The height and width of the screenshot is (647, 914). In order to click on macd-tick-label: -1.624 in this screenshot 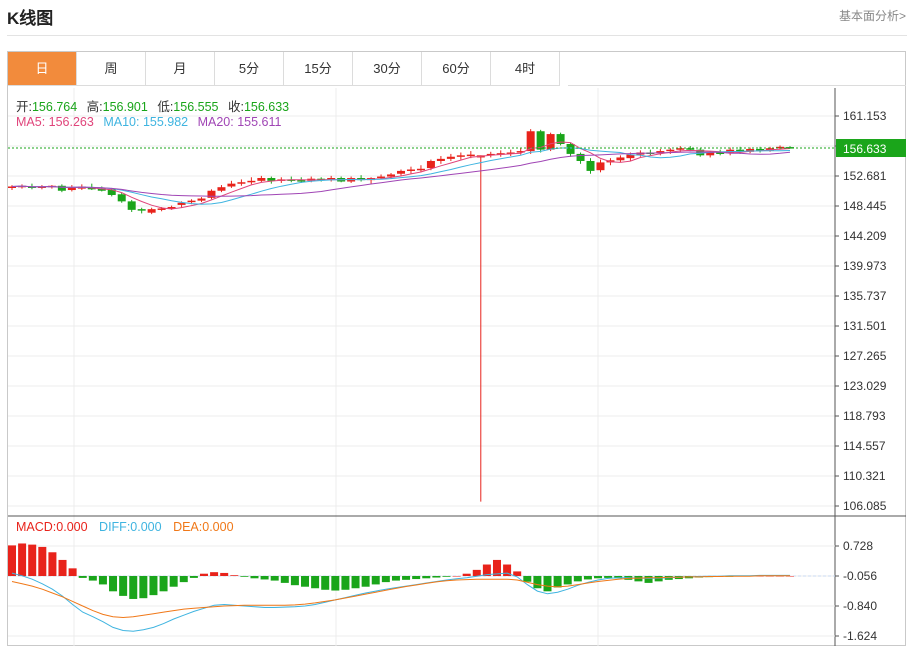, I will do `click(860, 636)`.